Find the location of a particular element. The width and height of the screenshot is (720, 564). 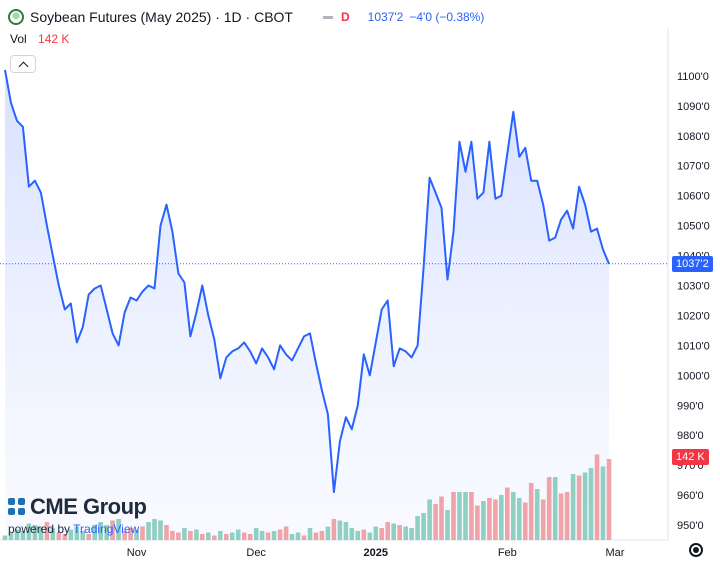

price-axis-last-price-tag: 1037'2 is located at coordinates (692, 263).